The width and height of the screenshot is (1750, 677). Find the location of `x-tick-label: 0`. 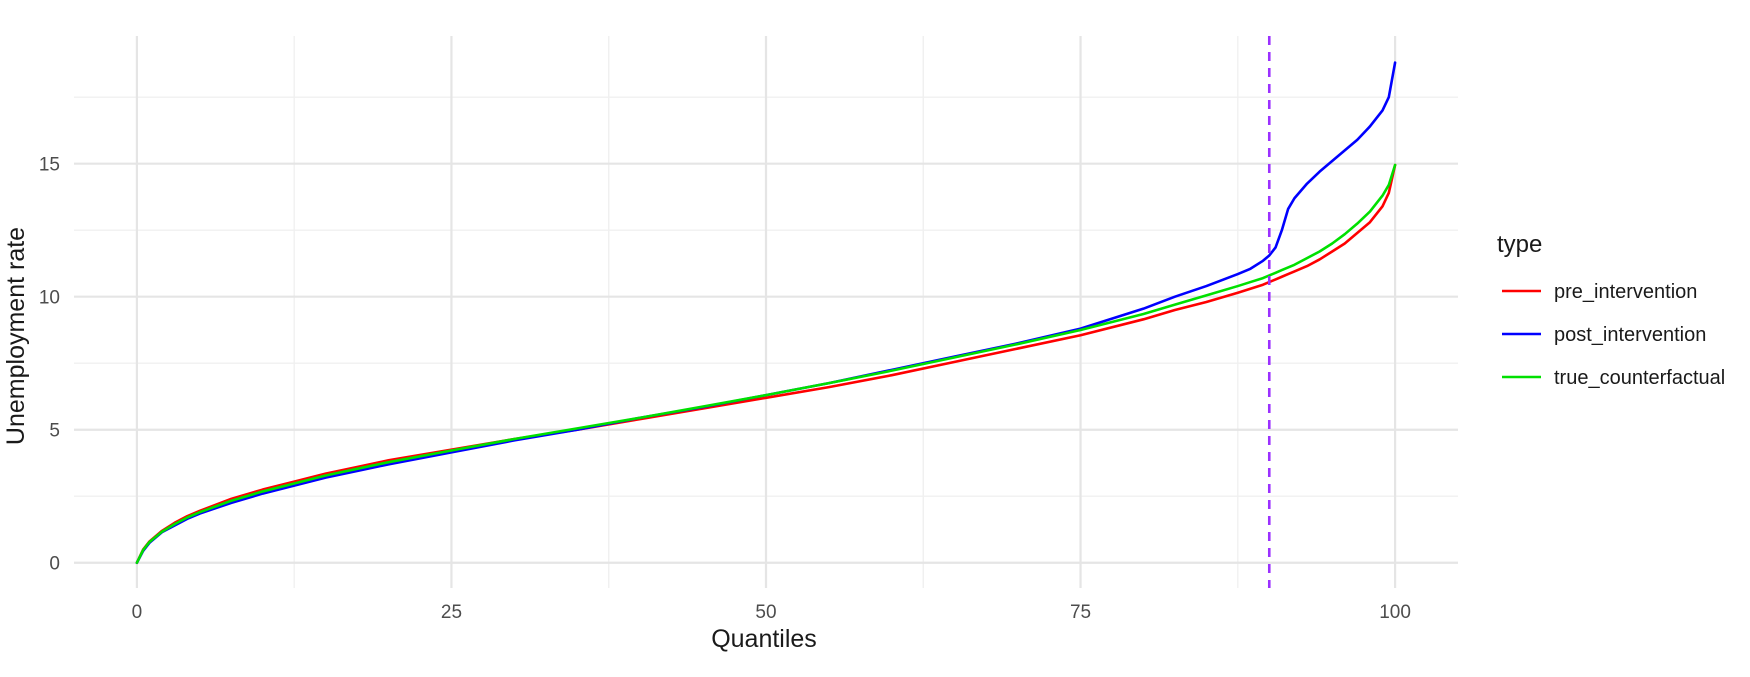

x-tick-label: 0 is located at coordinates (137, 612).